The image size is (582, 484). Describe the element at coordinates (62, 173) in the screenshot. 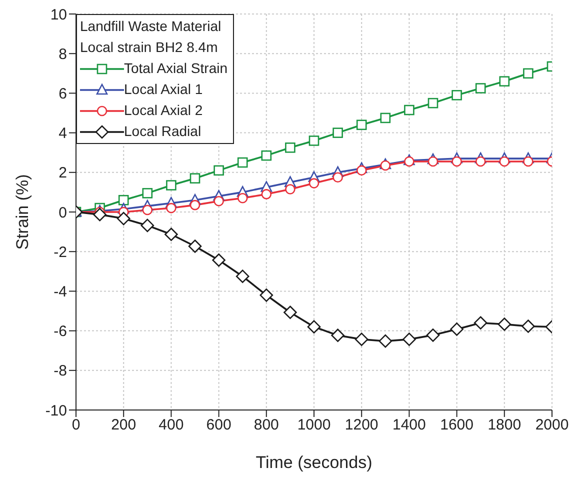

I see `y-tick-label: 2` at that location.